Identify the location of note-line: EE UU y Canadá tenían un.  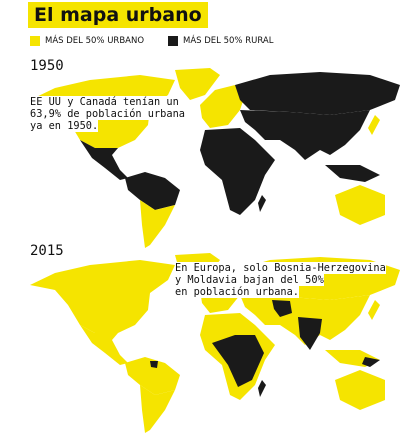
(104, 102).